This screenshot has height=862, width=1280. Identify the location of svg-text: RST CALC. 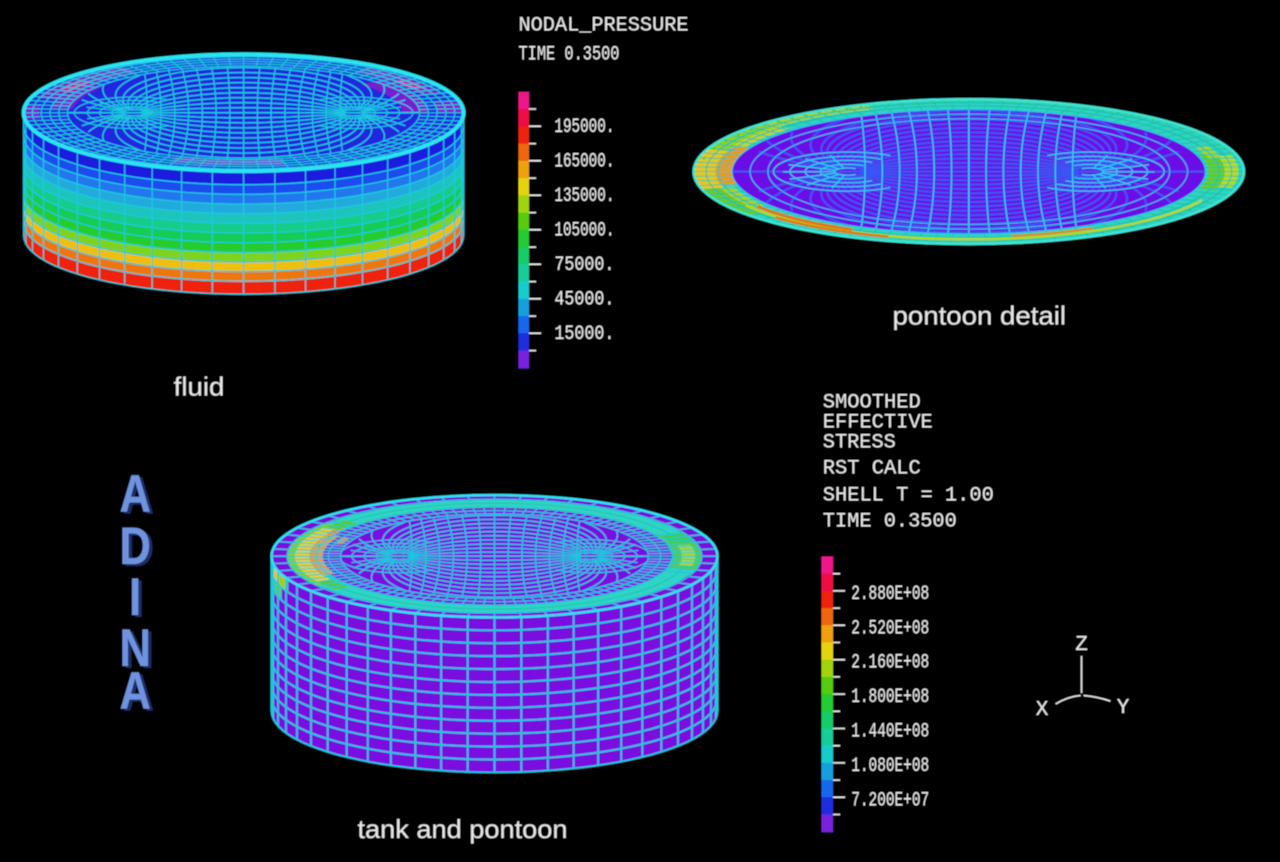
(872, 469).